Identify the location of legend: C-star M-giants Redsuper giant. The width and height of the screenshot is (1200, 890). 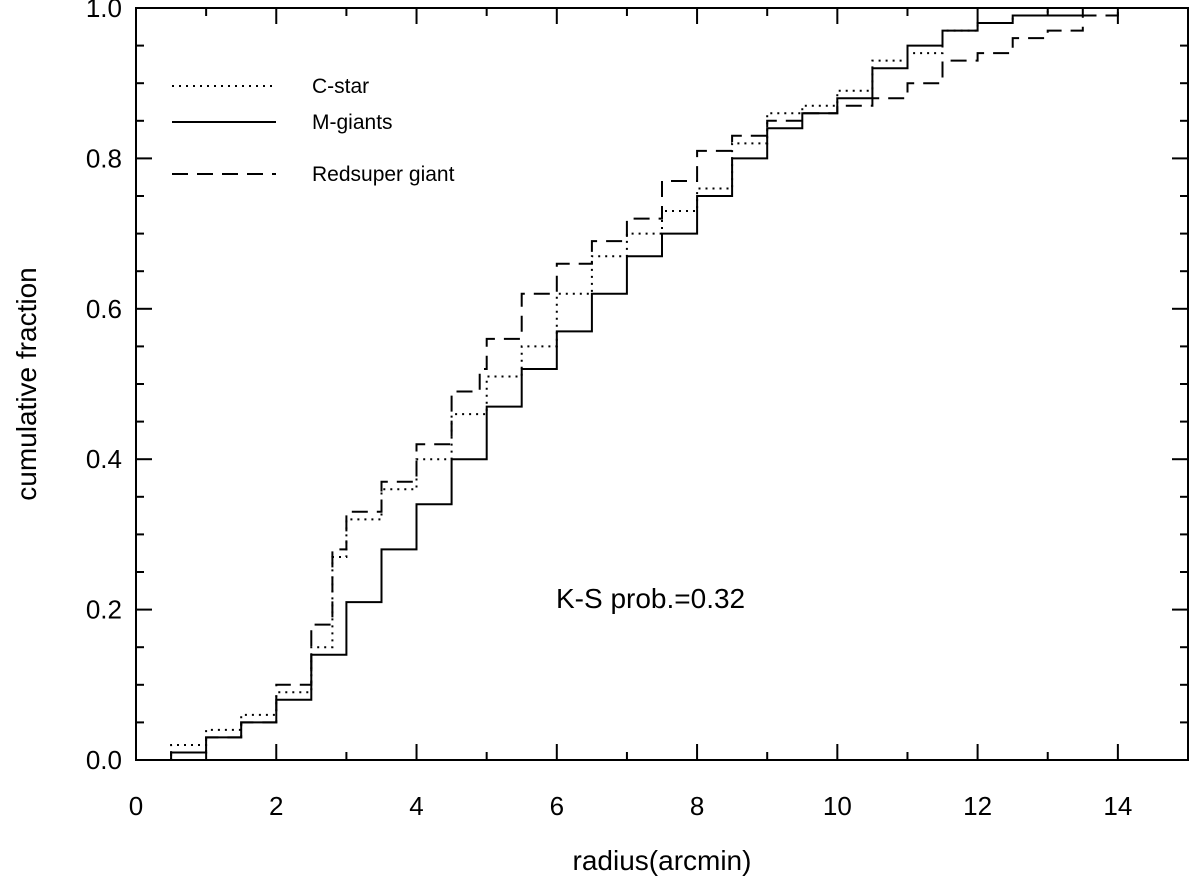
(313, 130).